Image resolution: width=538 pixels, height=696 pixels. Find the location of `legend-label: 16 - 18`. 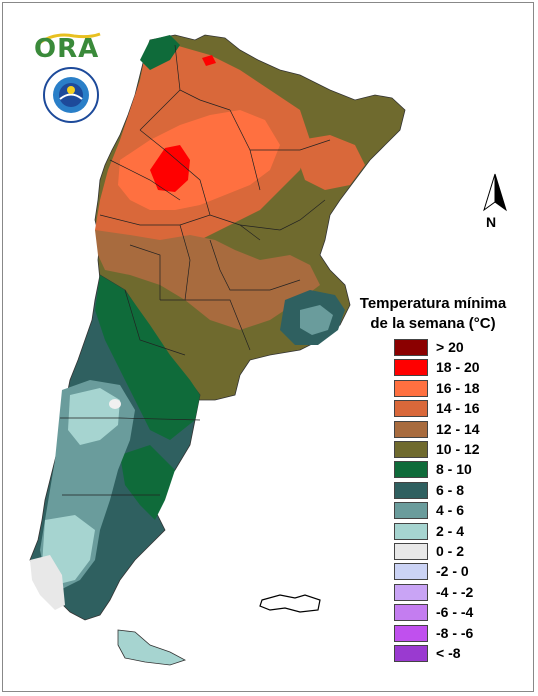

legend-label: 16 - 18 is located at coordinates (458, 387).